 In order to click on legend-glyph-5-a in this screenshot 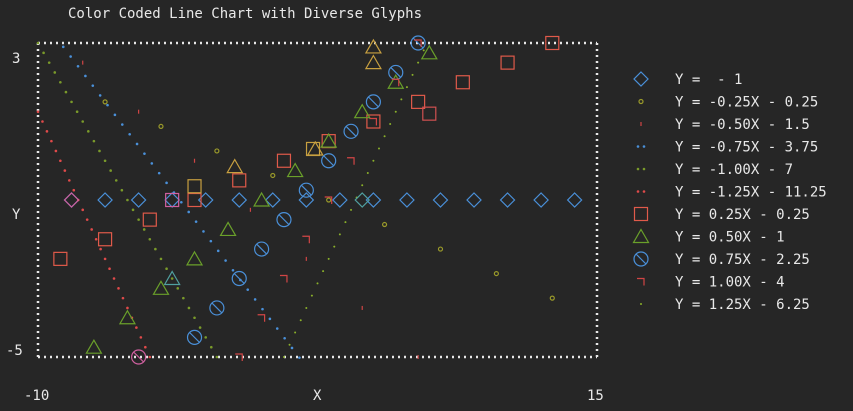, I will do `click(638, 191)`.